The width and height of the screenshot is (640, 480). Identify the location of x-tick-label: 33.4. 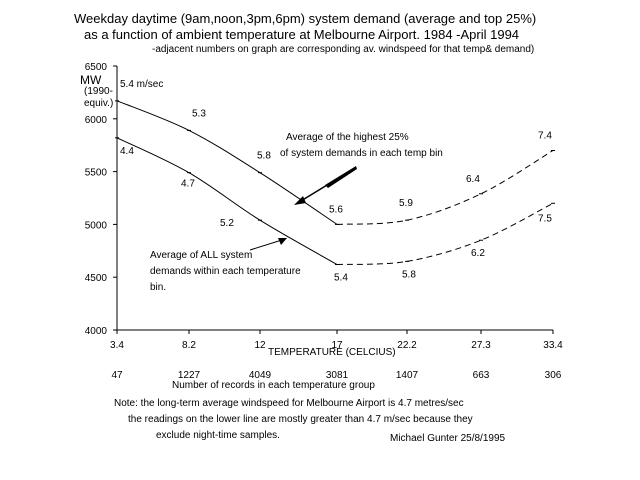
(553, 345).